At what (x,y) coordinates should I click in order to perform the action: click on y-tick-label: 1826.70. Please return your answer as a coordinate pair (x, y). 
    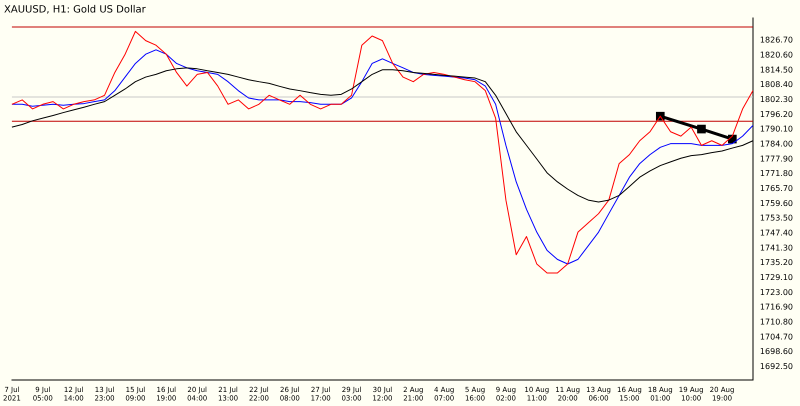
    Looking at the image, I should click on (777, 40).